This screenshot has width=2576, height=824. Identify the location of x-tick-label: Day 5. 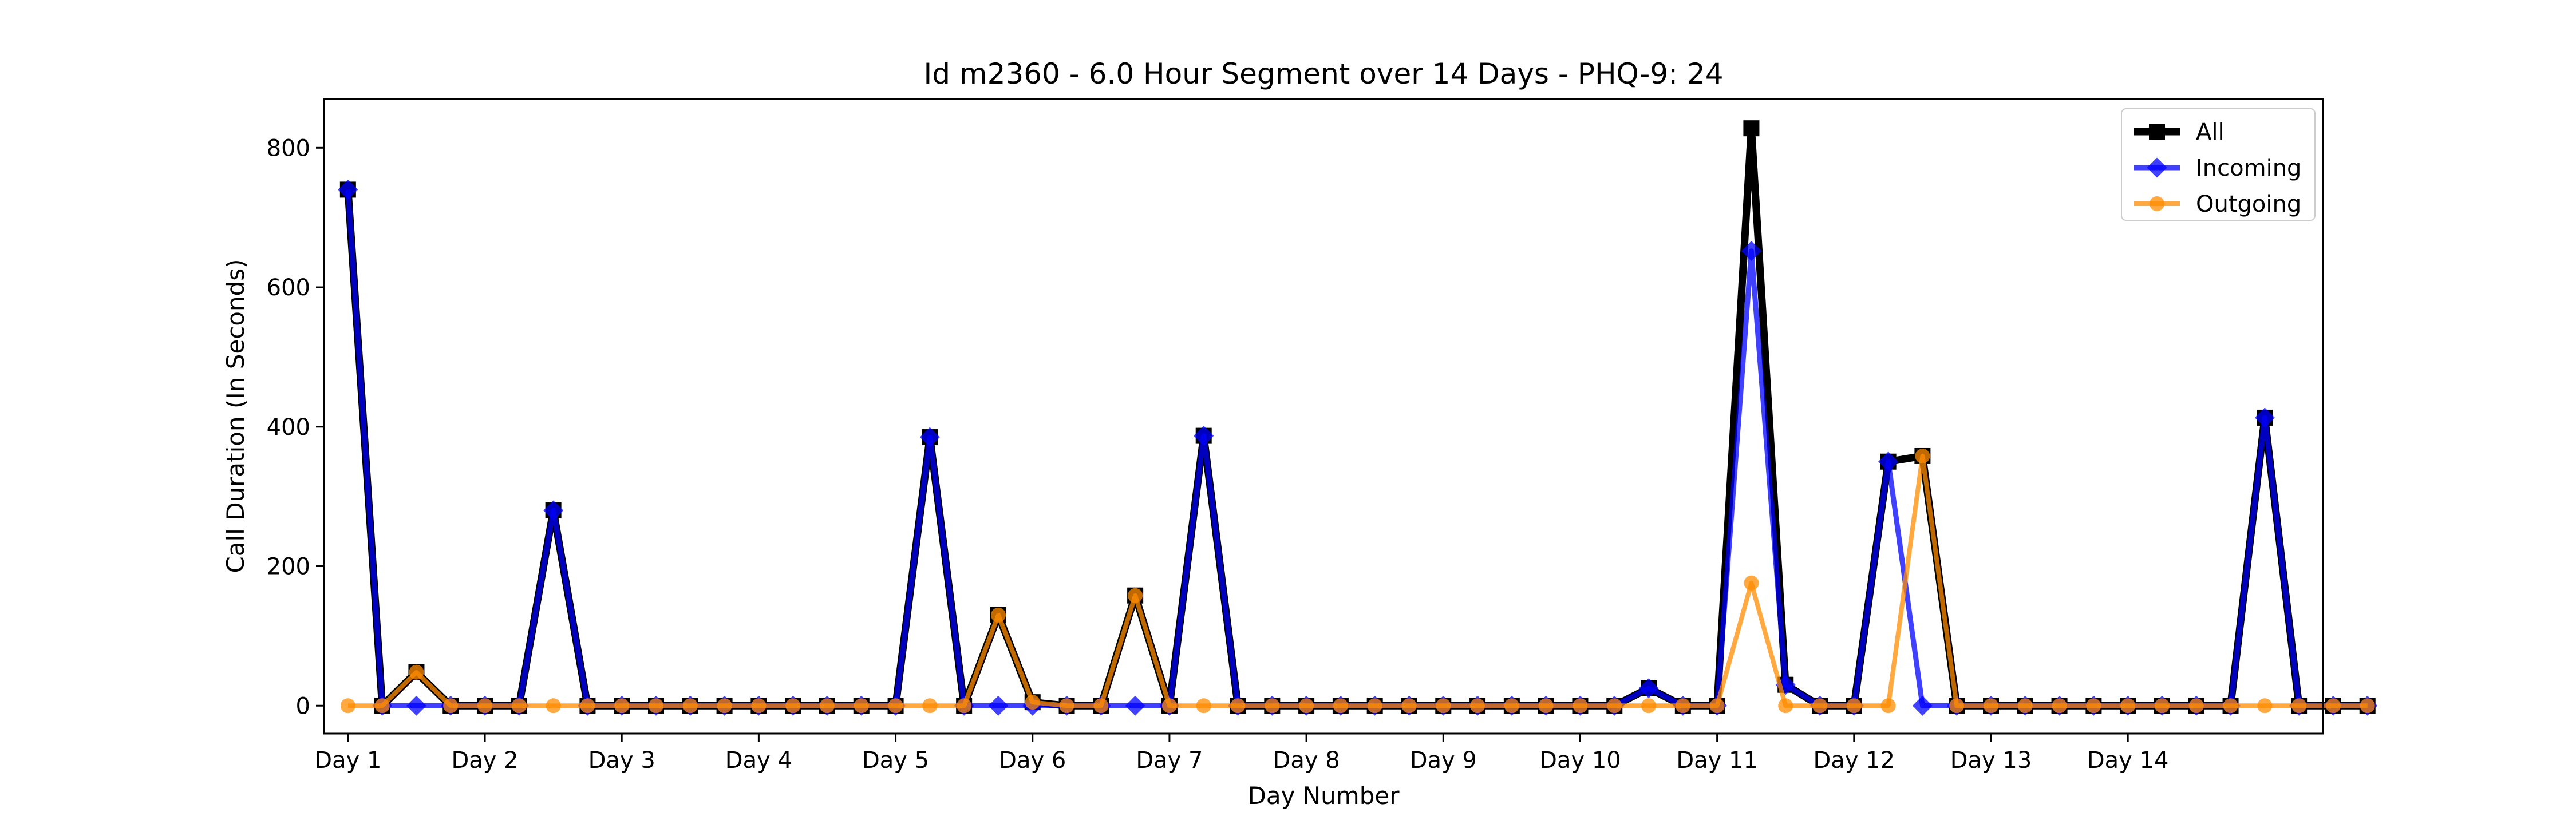
(895, 760).